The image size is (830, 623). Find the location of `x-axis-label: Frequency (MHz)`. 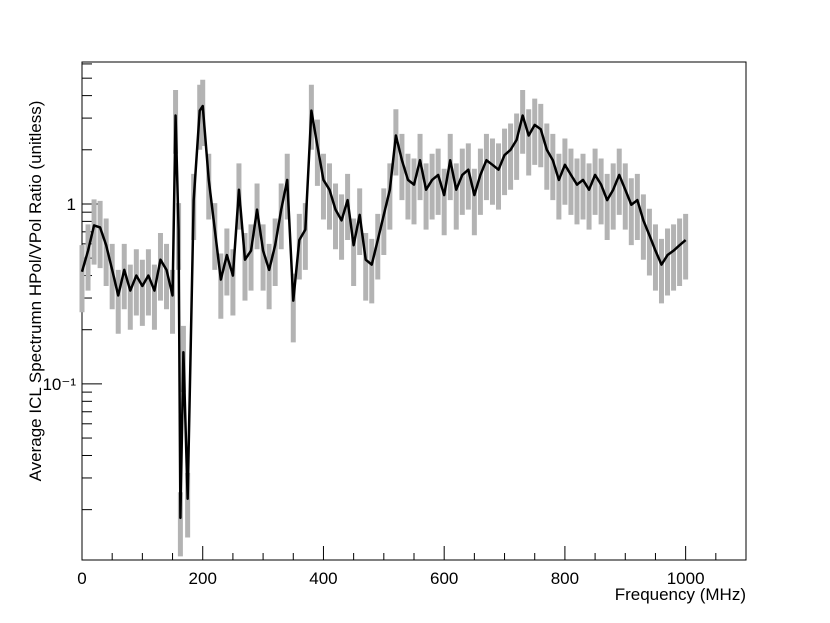

x-axis-label: Frequency (MHz) is located at coordinates (680, 594).